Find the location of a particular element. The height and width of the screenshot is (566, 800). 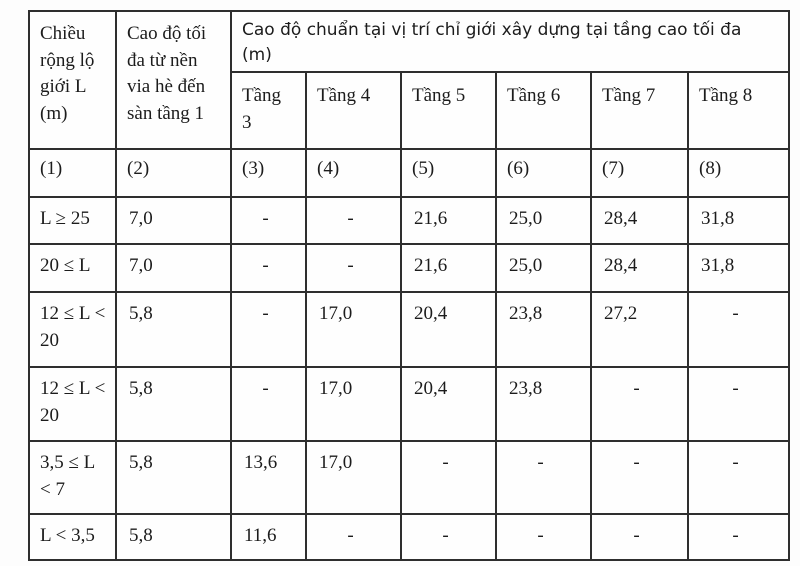

table-row: L ≥ 25 7,0- -21,6 25,0 28,4 31,8 is located at coordinates (409, 221).